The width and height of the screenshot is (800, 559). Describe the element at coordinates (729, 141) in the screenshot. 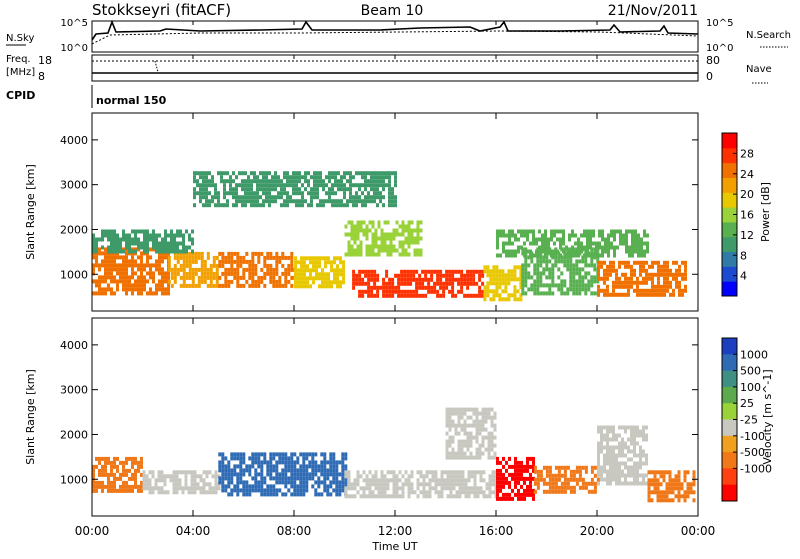

I see `power-colorbar-swatch` at that location.